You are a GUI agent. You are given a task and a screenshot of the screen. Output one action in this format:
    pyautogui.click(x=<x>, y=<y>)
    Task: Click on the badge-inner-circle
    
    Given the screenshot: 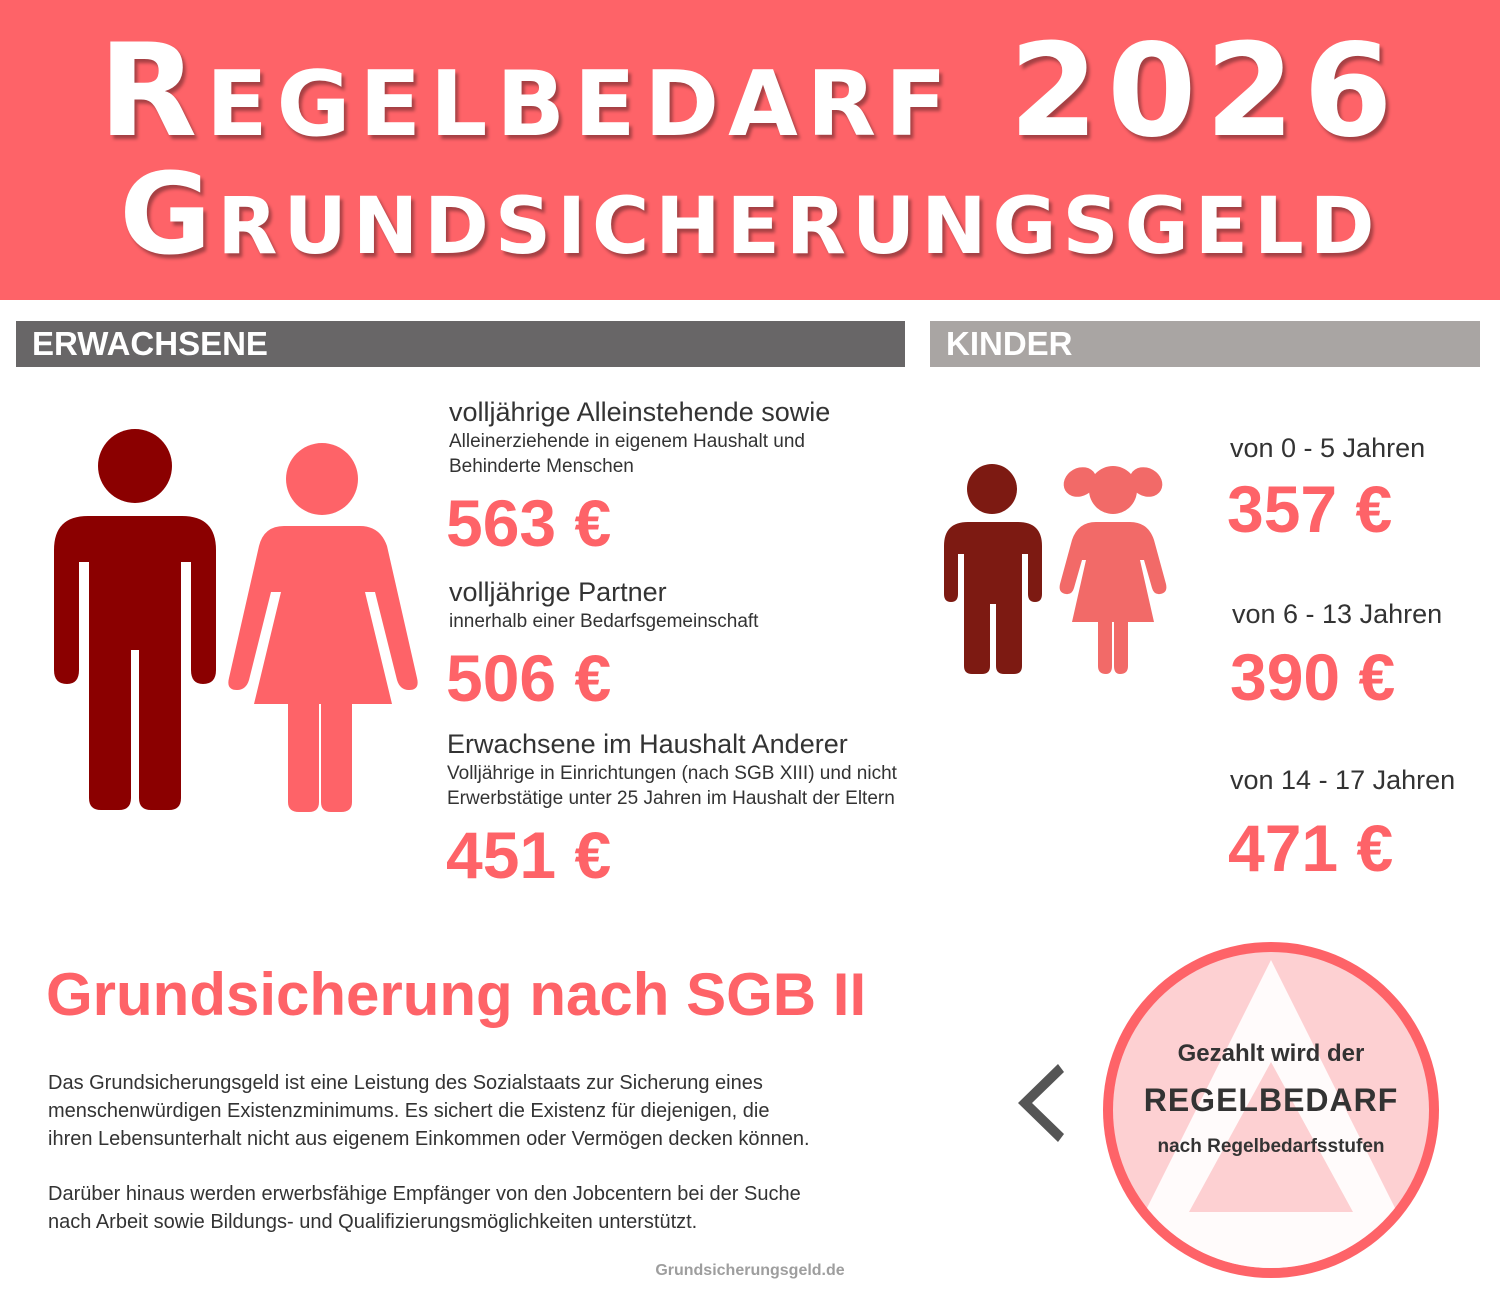 What is the action you would take?
    pyautogui.click(x=1271, y=1110)
    